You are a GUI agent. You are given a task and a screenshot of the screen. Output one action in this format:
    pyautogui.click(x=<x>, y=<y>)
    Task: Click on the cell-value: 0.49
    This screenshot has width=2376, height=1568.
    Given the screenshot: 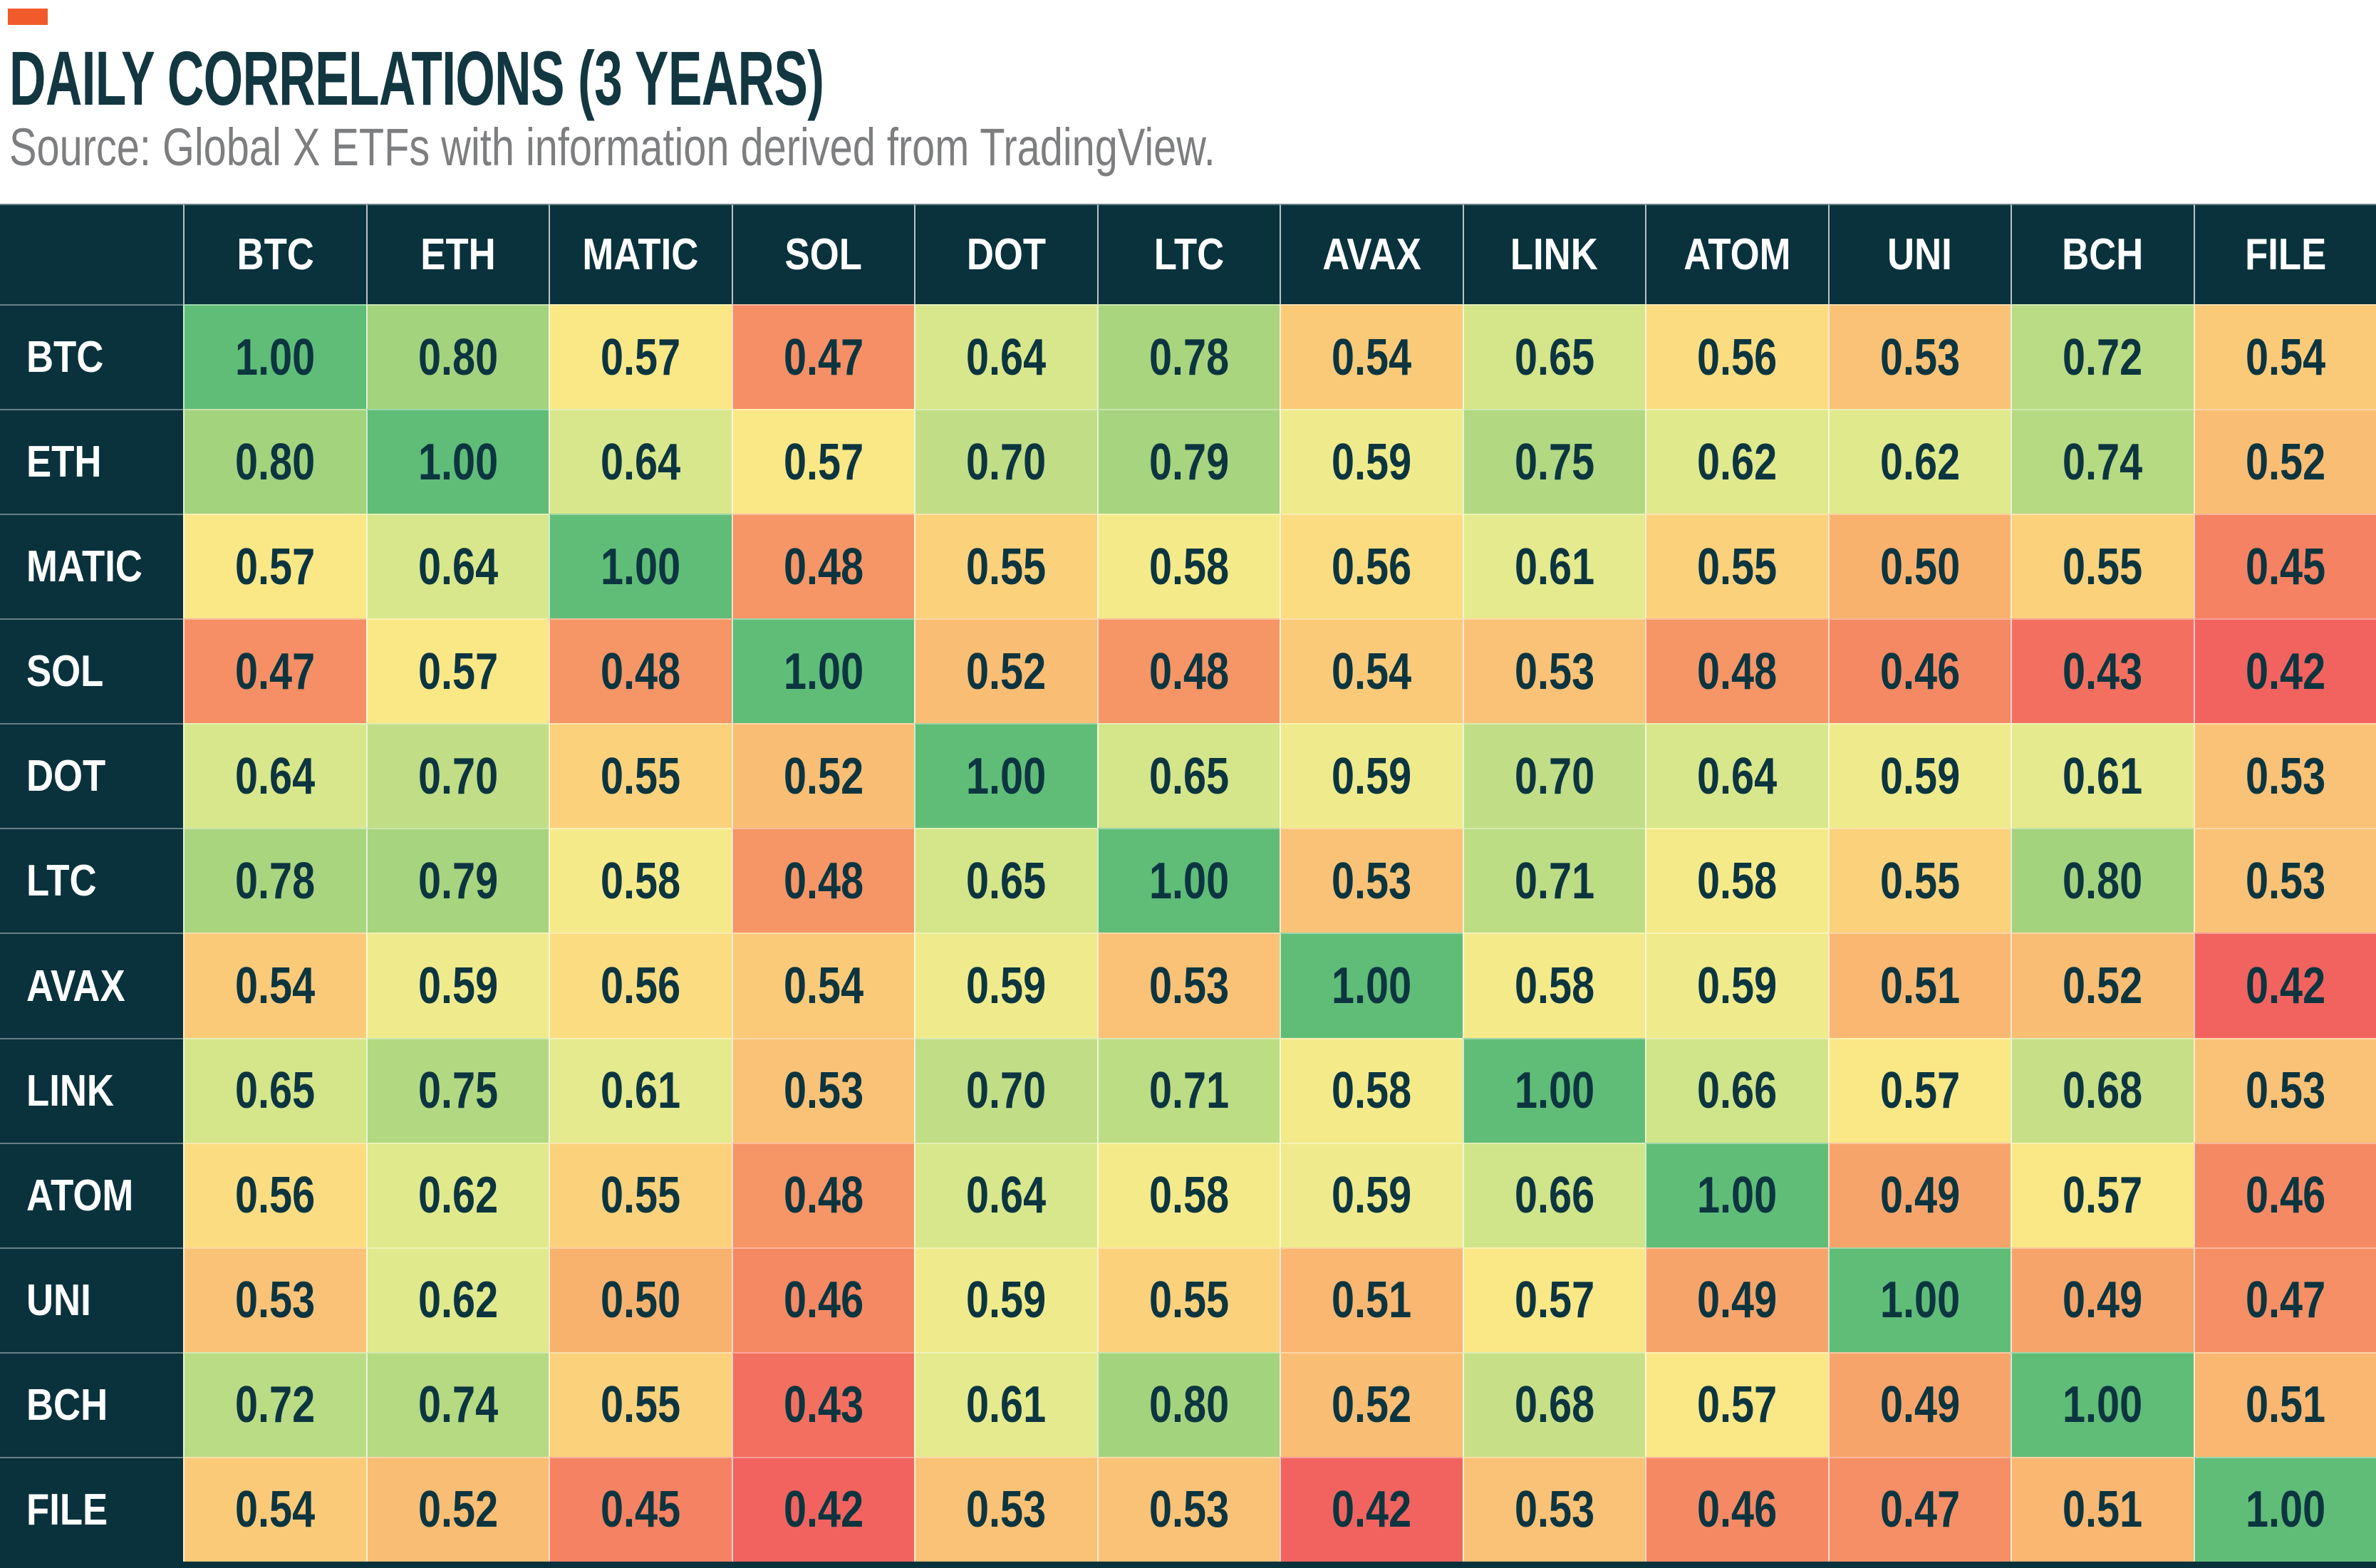 What is the action you would take?
    pyautogui.click(x=1919, y=1405)
    